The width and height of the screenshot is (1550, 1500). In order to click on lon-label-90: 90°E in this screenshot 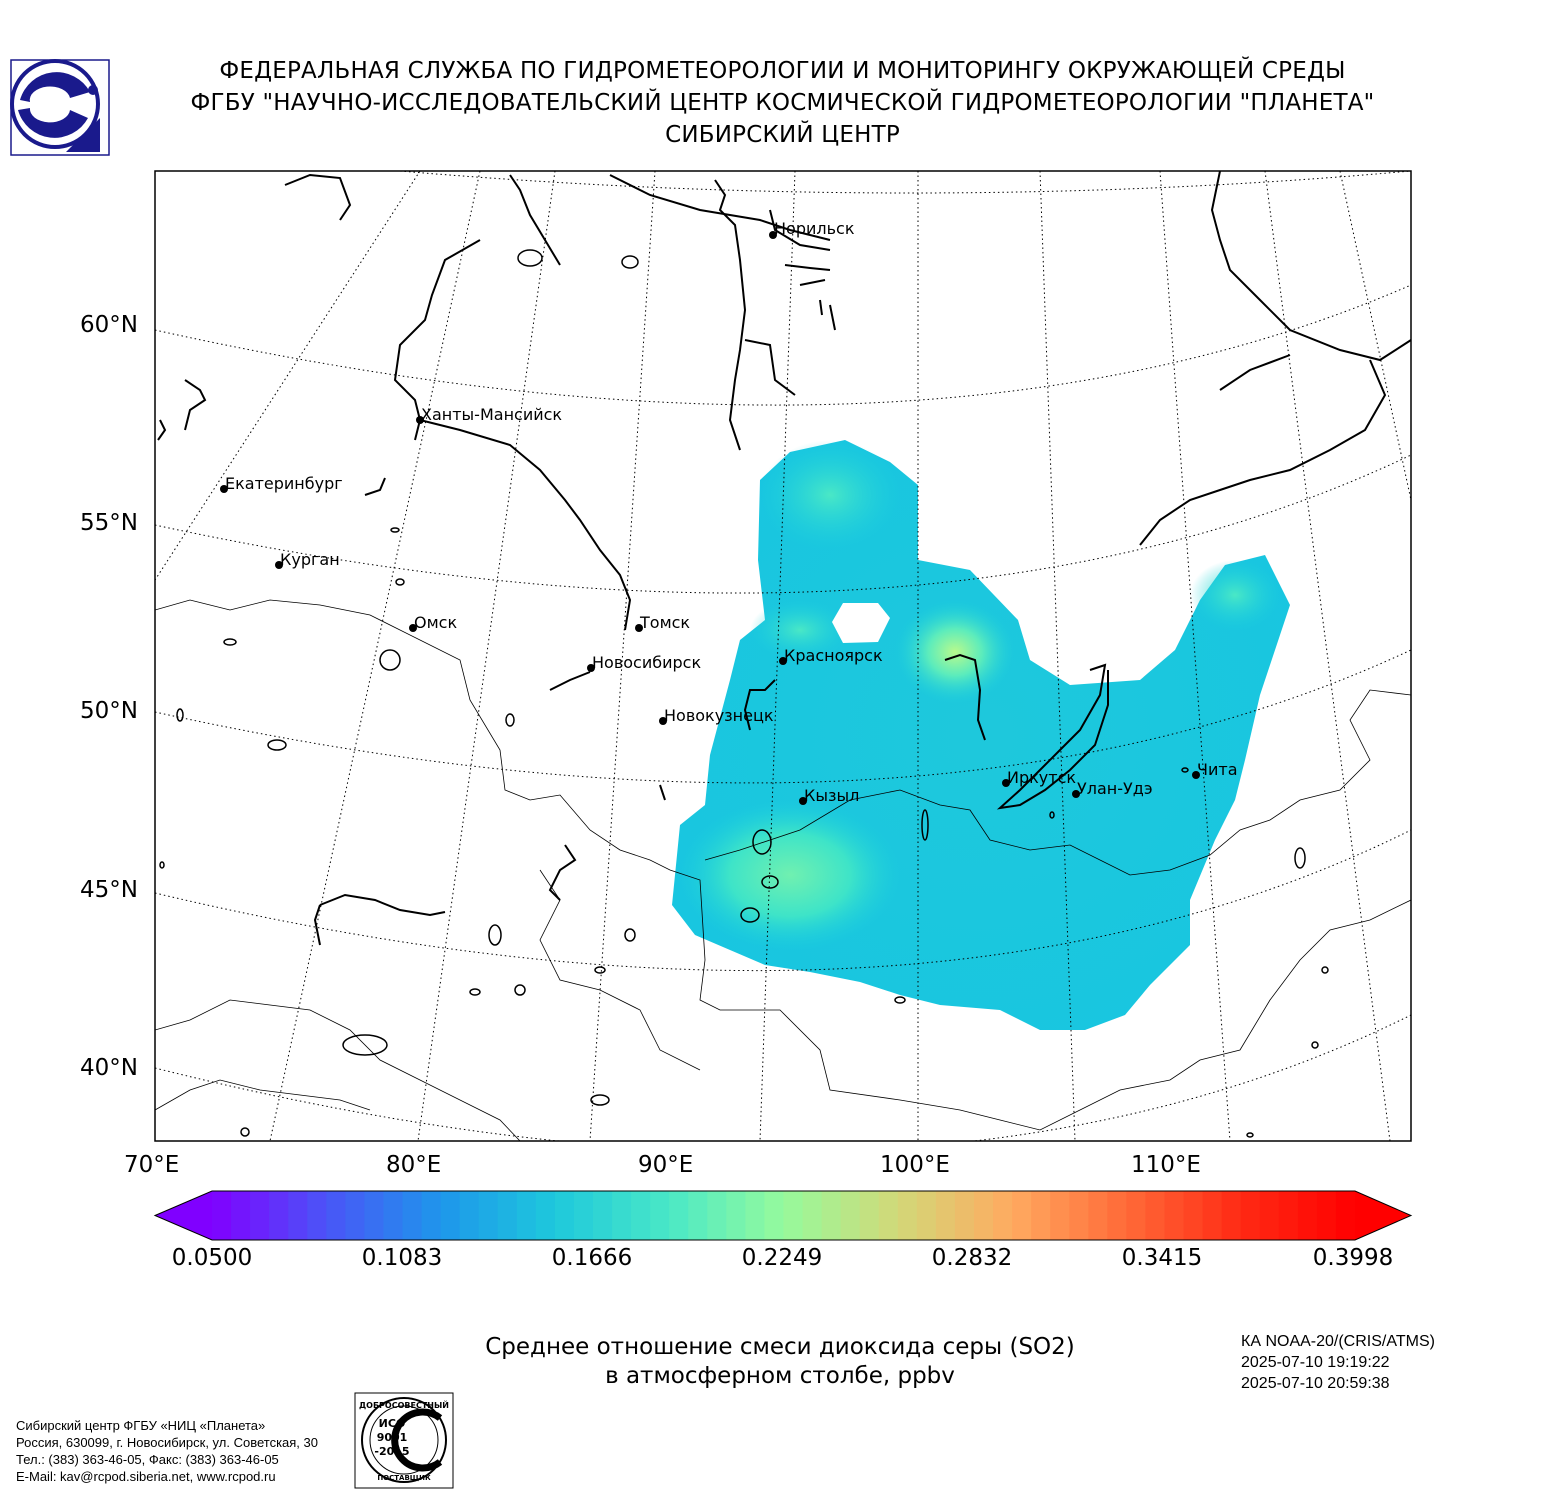, I will do `click(666, 1165)`.